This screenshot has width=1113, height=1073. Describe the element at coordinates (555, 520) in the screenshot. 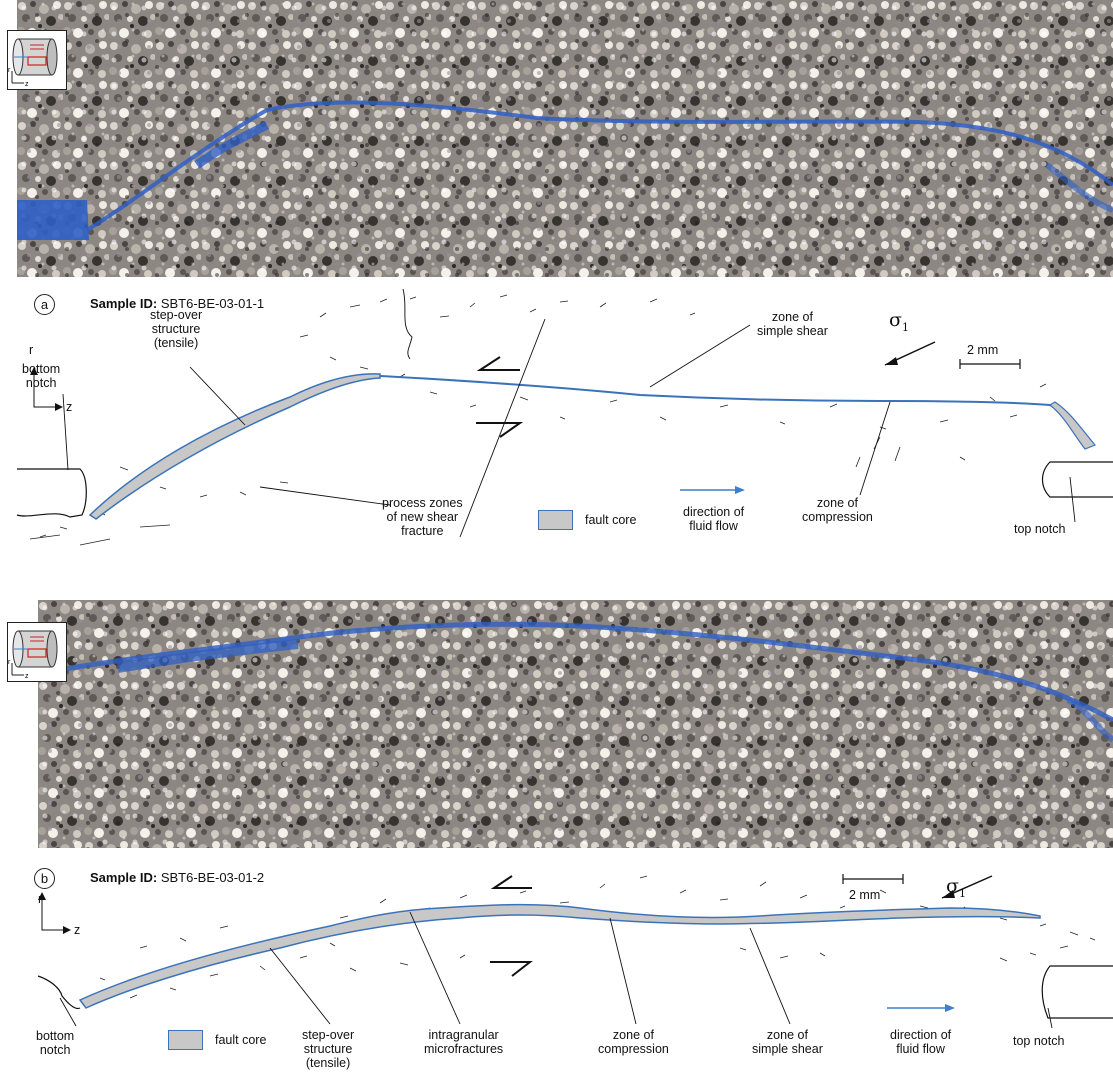

I see `legend-swatch-fault-core-a` at that location.